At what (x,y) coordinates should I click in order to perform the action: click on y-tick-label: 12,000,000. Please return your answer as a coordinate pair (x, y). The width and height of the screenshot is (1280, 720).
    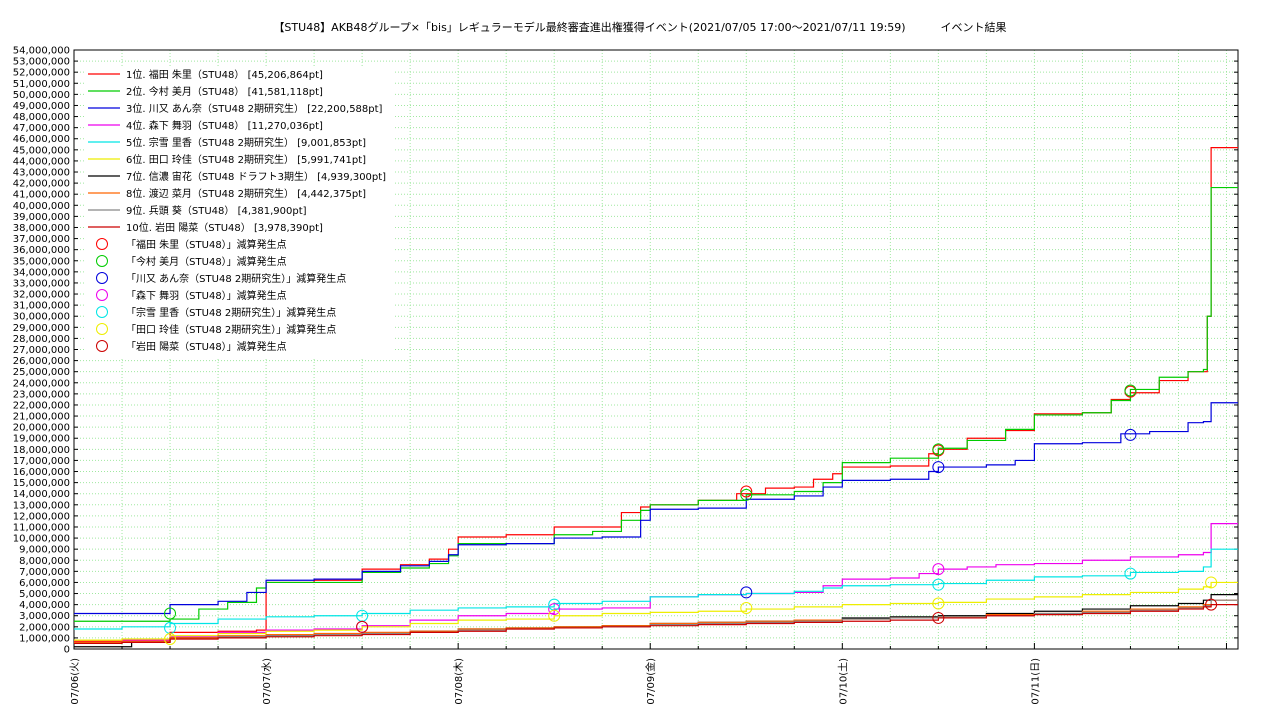
    Looking at the image, I should click on (41, 516).